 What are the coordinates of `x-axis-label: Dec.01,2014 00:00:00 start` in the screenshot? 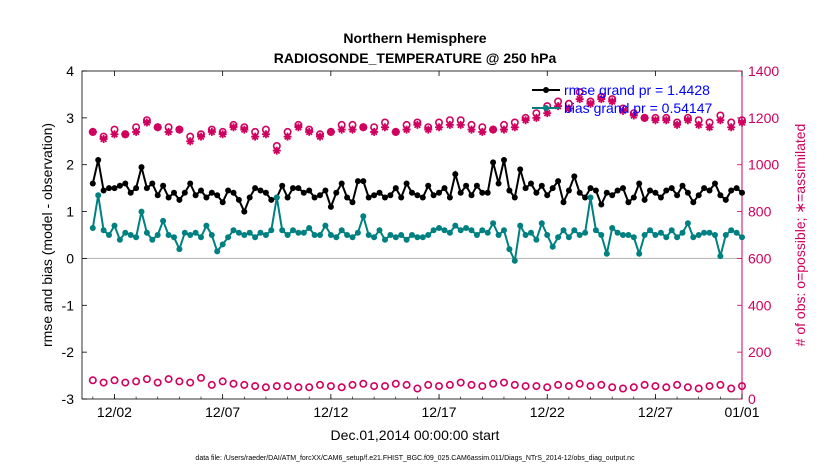 It's located at (415, 435).